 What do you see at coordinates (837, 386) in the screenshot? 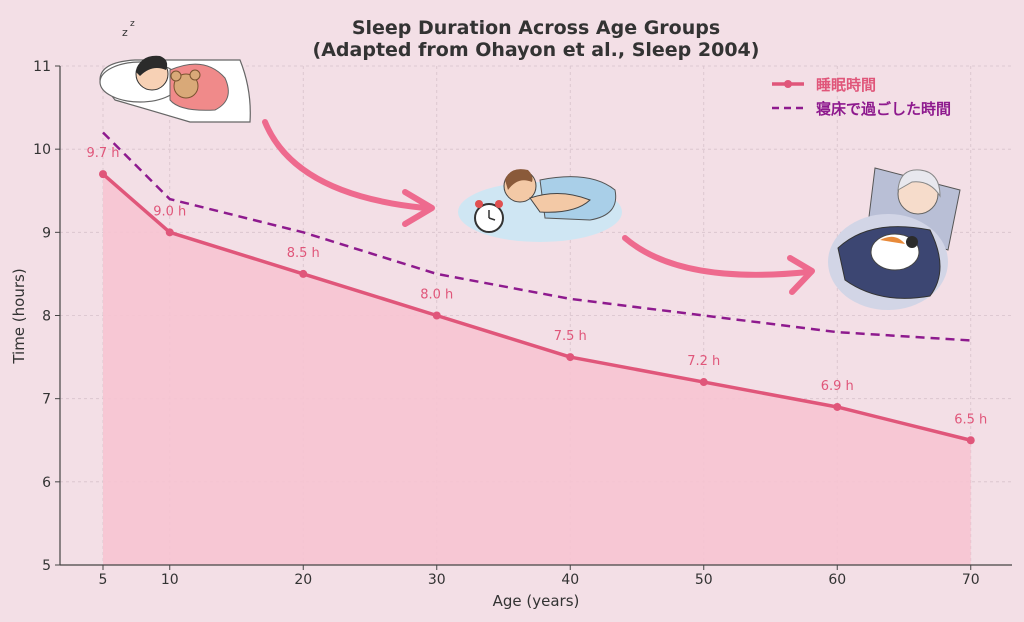
I see `data-label: 6.9 h` at bounding box center [837, 386].